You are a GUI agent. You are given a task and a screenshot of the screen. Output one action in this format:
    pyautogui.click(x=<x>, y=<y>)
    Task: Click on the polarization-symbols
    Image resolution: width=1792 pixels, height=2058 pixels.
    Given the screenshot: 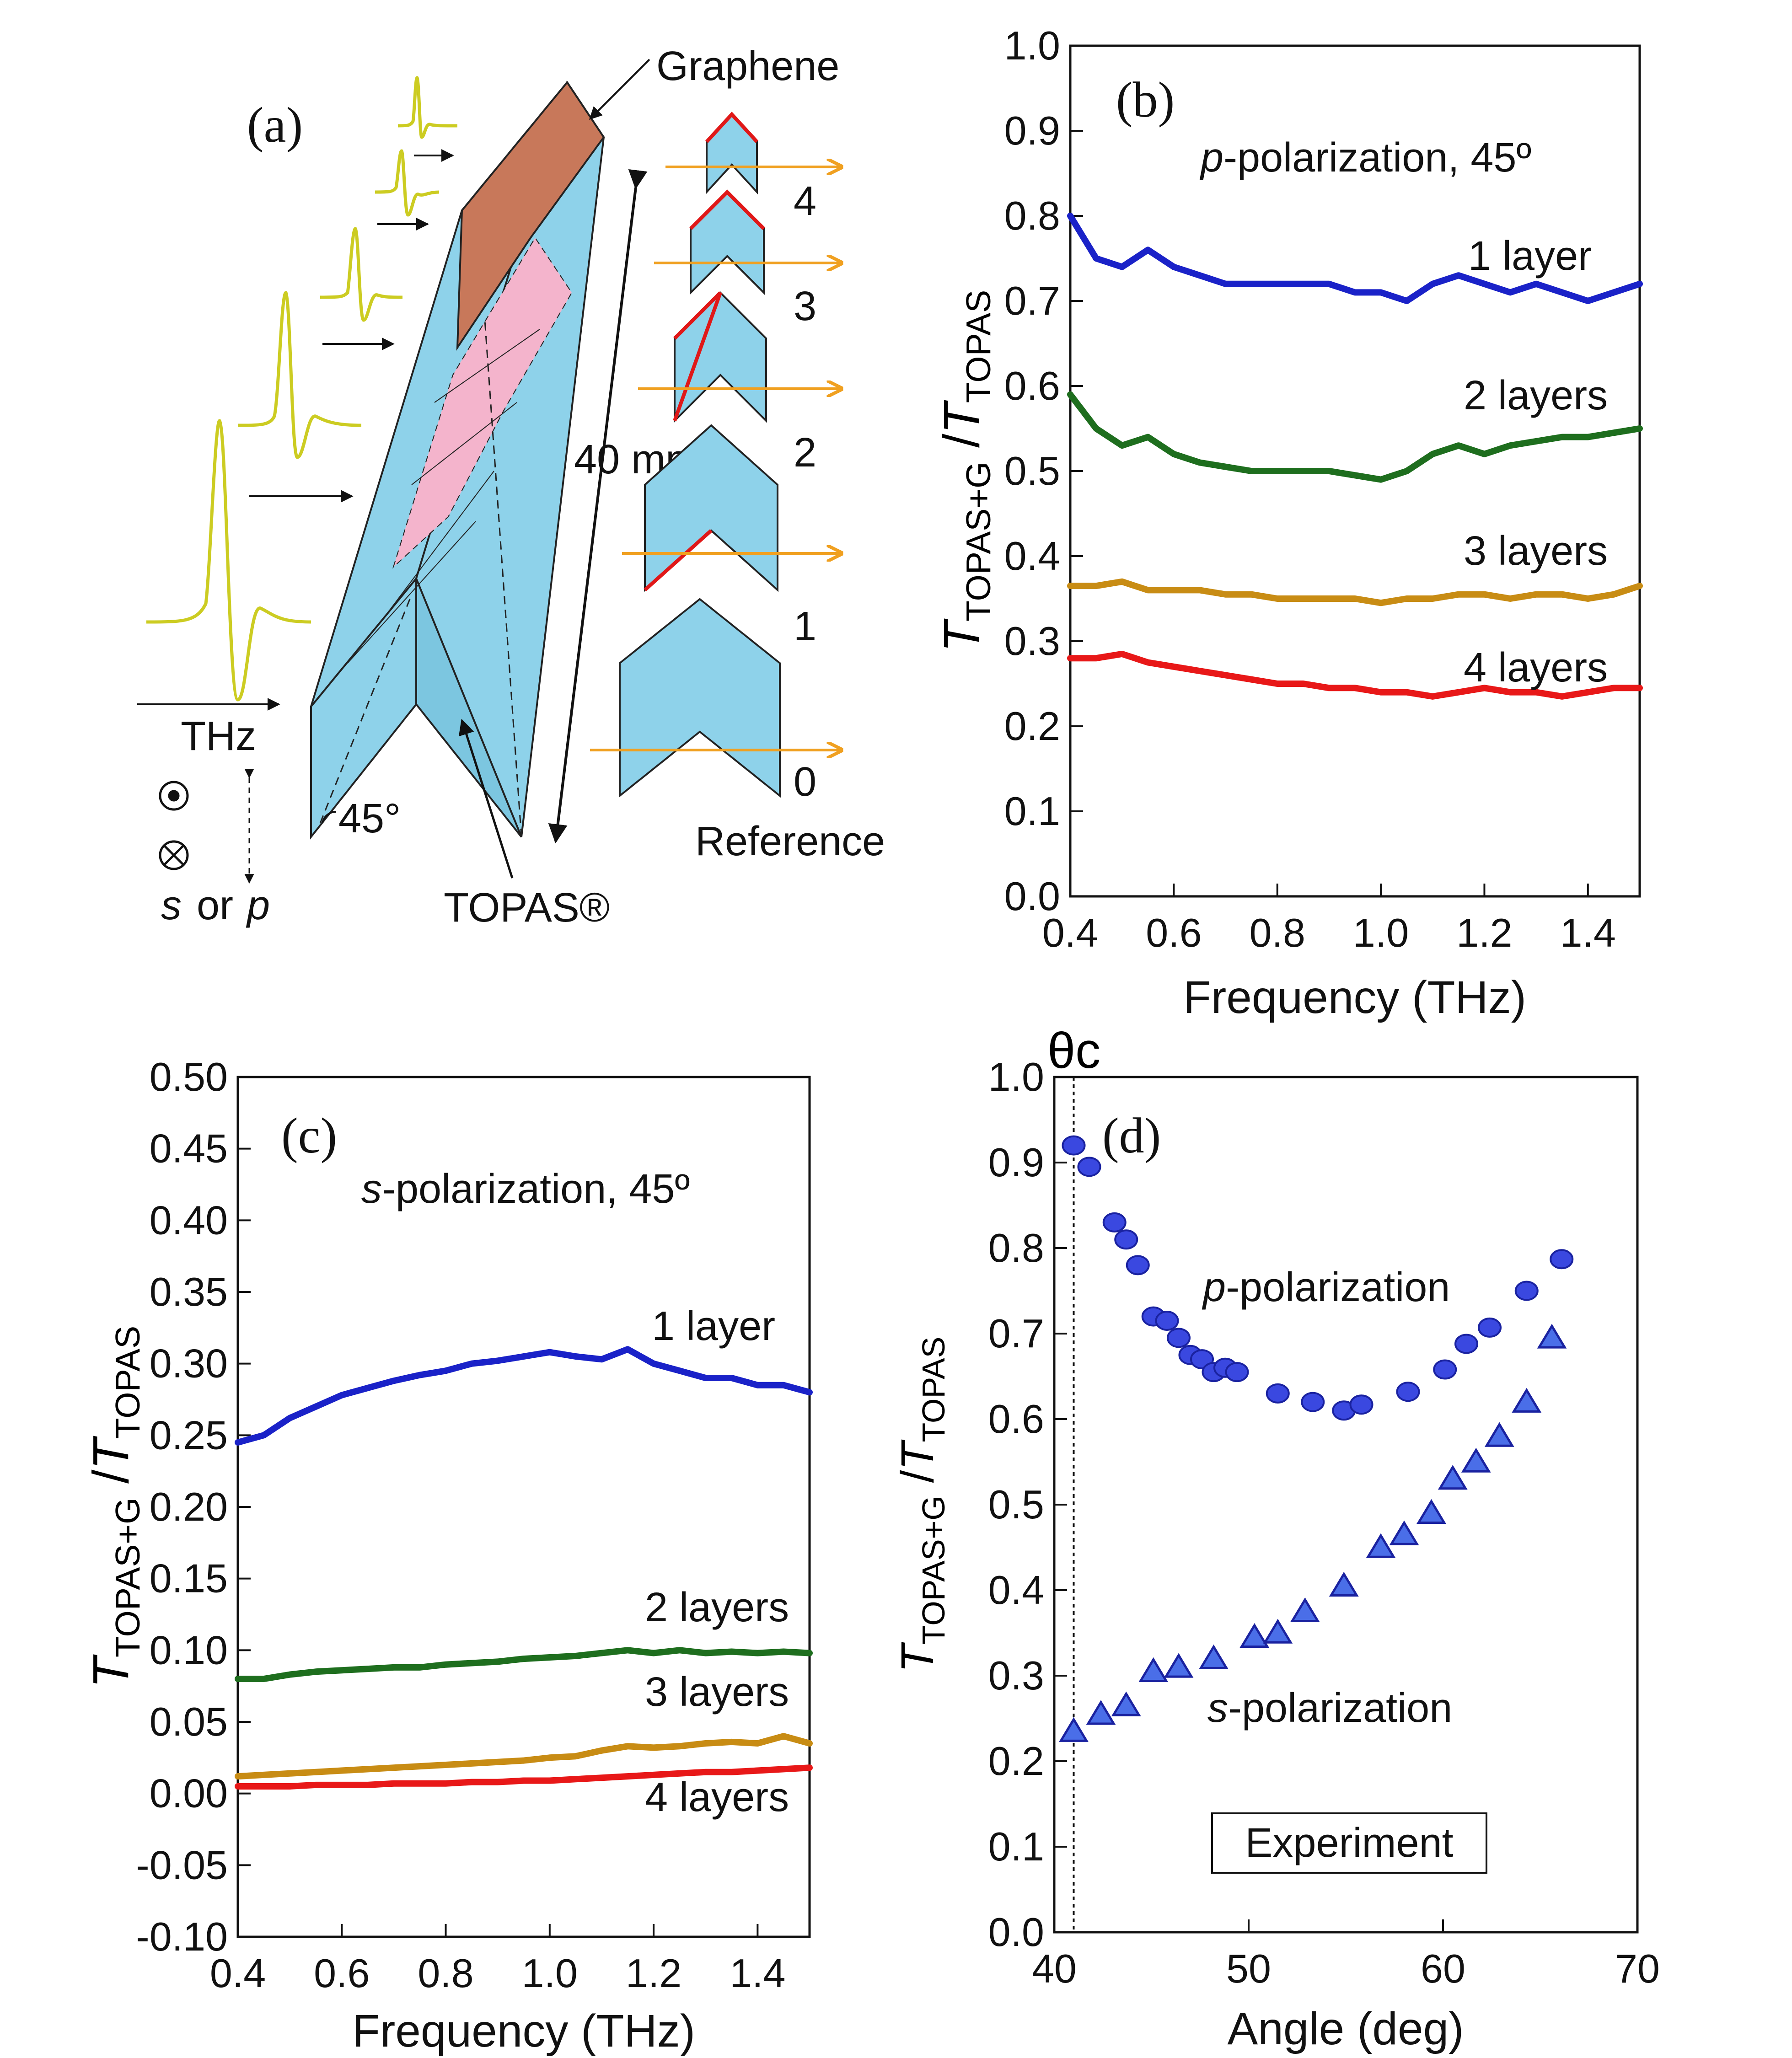 What is the action you would take?
    pyautogui.click(x=206, y=826)
    